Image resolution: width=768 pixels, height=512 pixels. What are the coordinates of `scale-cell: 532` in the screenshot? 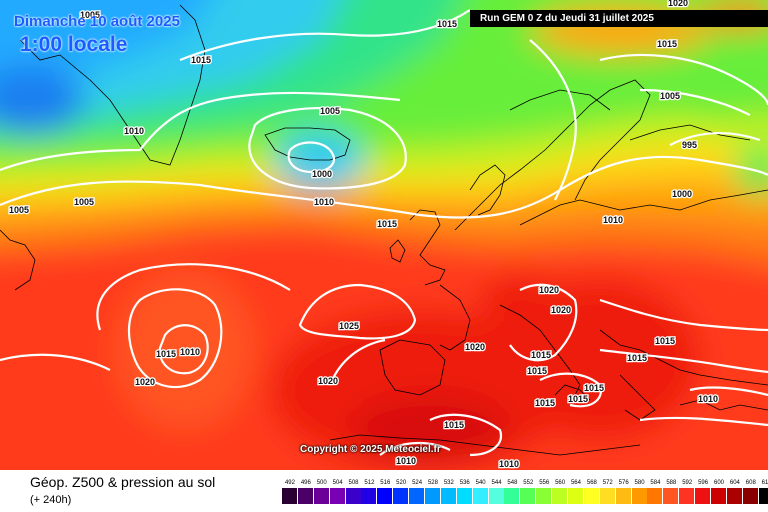 It's located at (448, 491).